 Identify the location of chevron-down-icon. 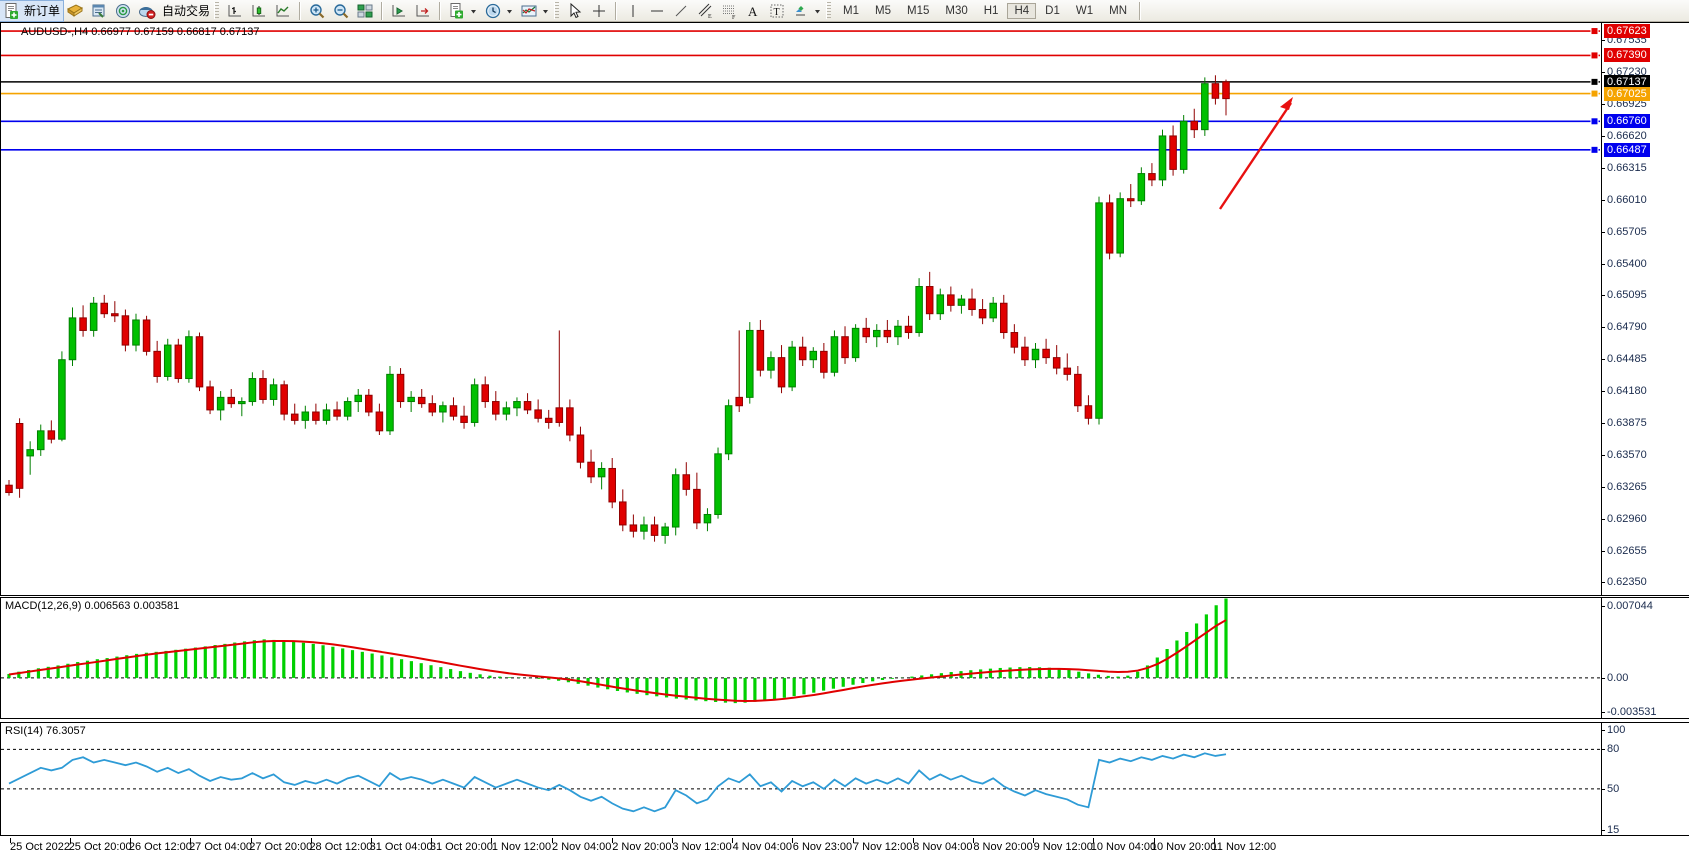
(473, 11).